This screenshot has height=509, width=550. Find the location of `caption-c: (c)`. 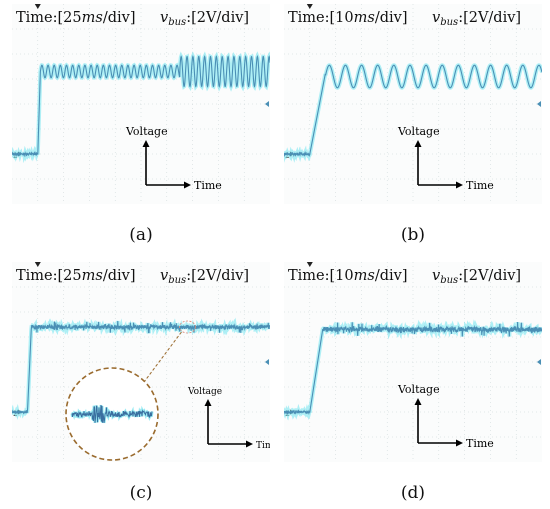

caption-c: (c) is located at coordinates (141, 493).